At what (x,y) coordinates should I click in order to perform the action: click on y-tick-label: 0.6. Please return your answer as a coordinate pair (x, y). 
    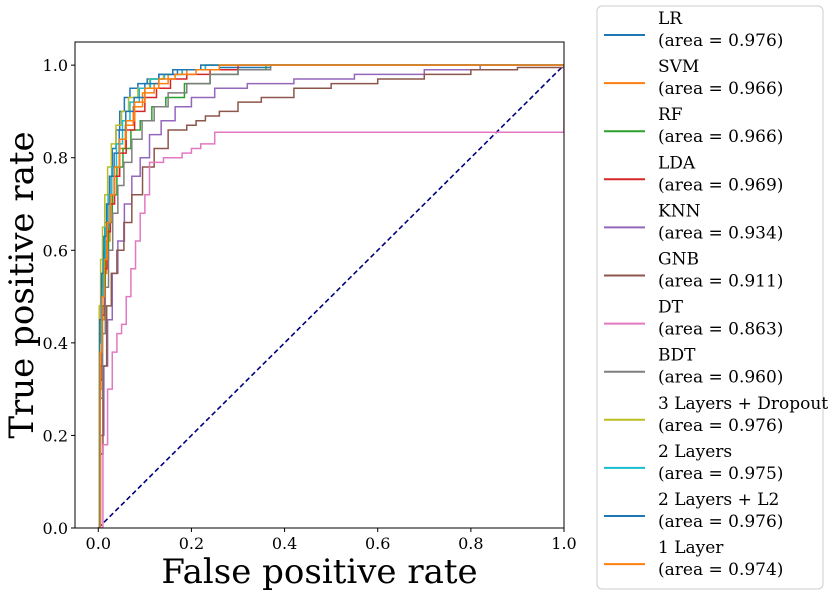
    Looking at the image, I should click on (55, 250).